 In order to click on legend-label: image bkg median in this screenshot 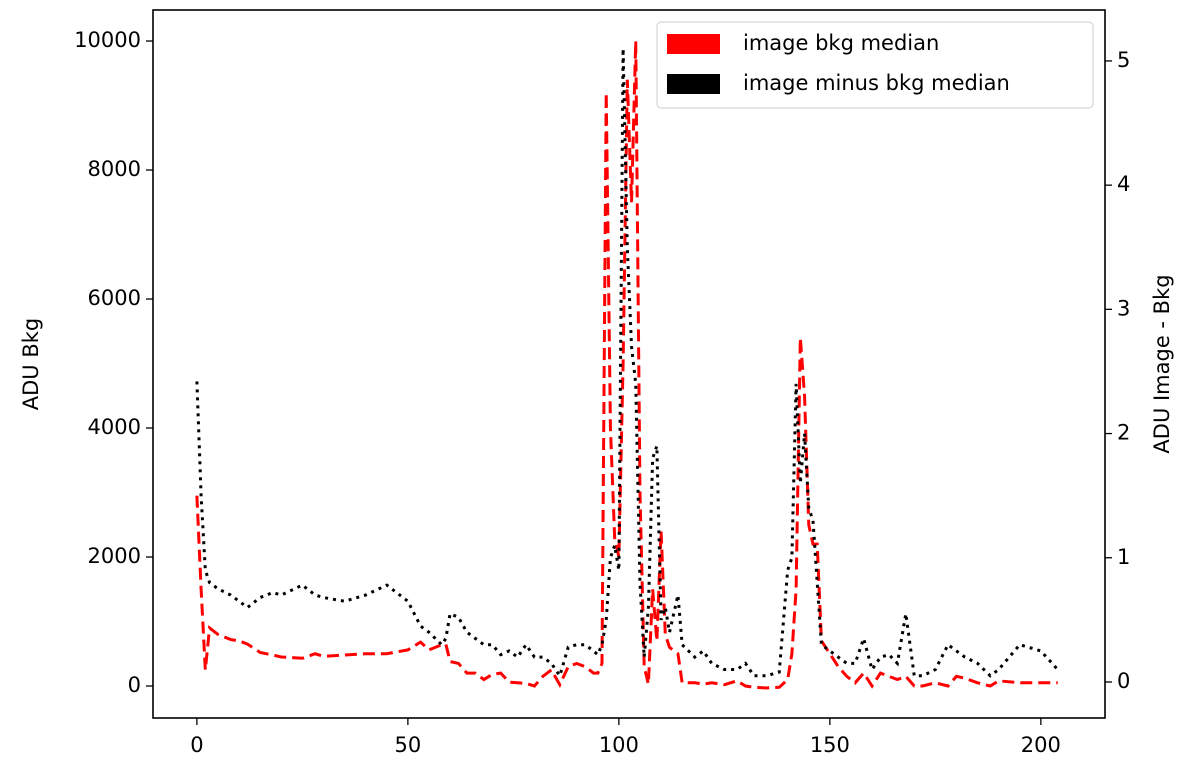, I will do `click(841, 43)`.